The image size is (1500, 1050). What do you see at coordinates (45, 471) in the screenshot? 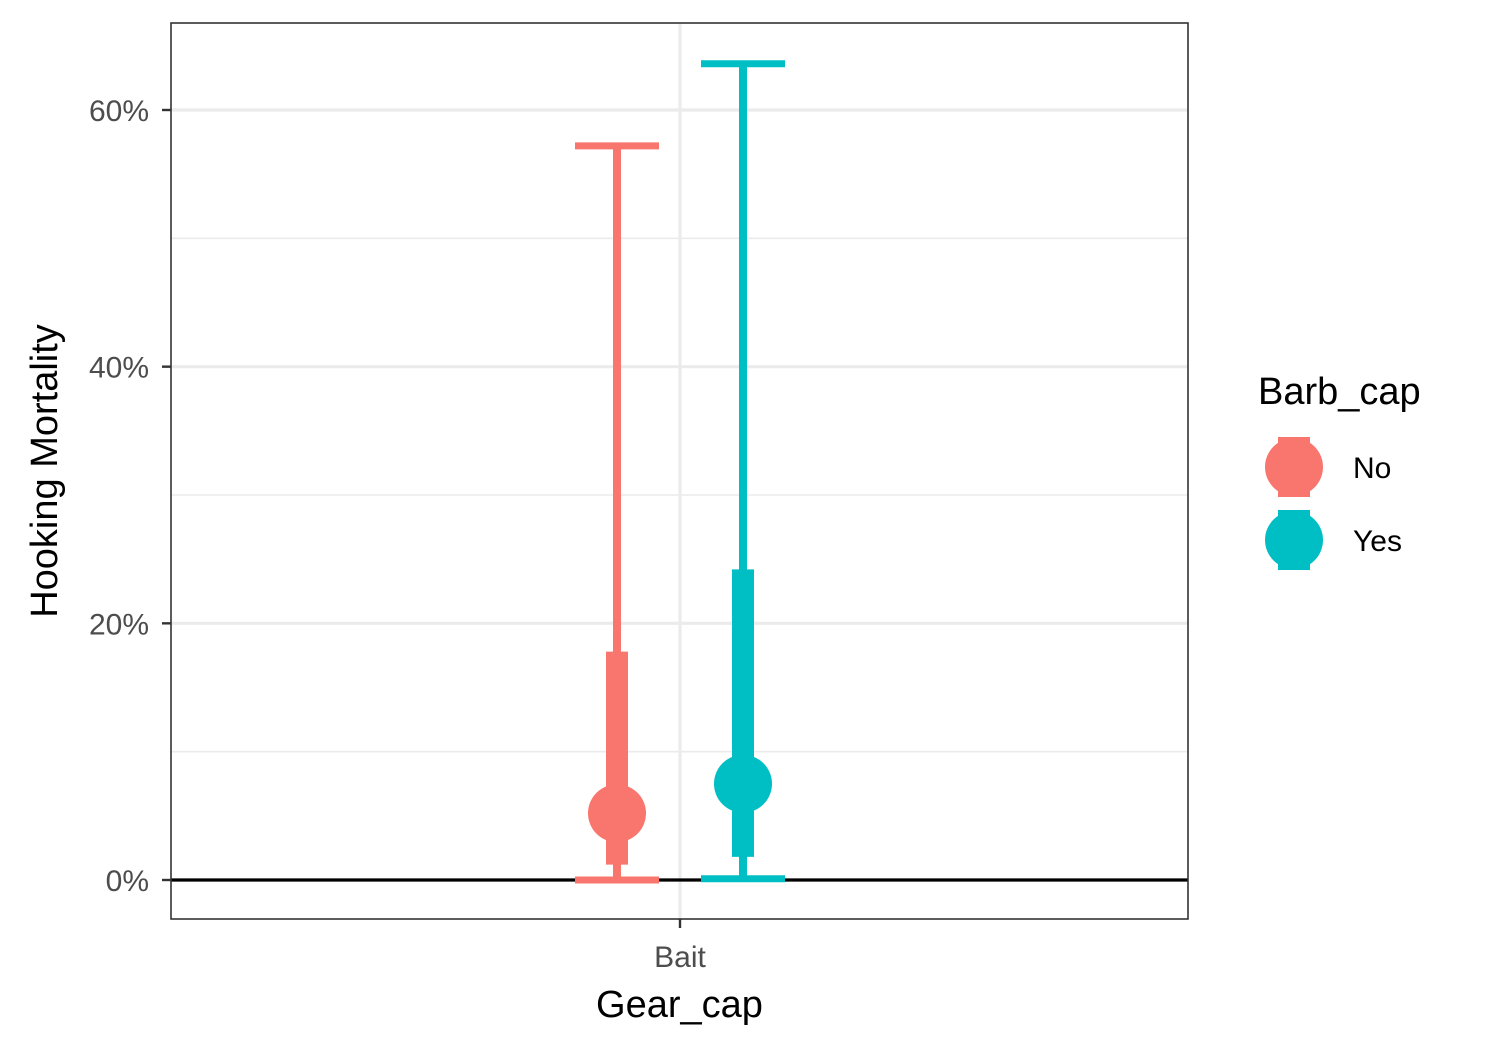
I see `y-axis-title: Hooking Mortality` at bounding box center [45, 471].